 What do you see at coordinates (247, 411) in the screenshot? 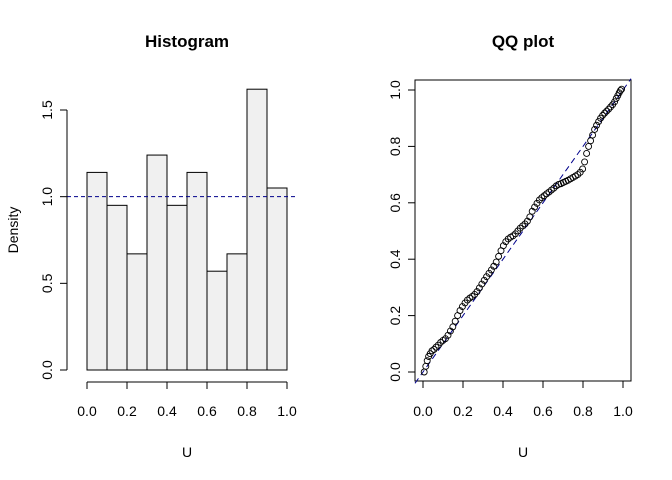
I see `histogram-x-tick-label: 0.8` at bounding box center [247, 411].